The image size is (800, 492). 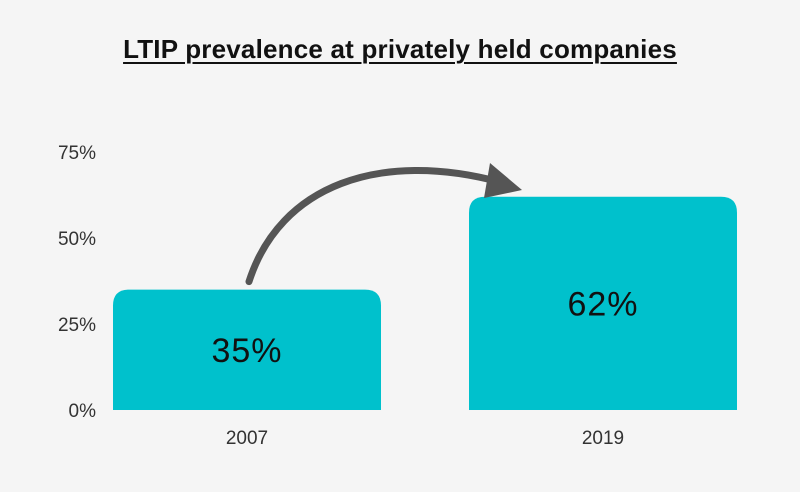 What do you see at coordinates (603, 438) in the screenshot?
I see `x-tick-label: 2019` at bounding box center [603, 438].